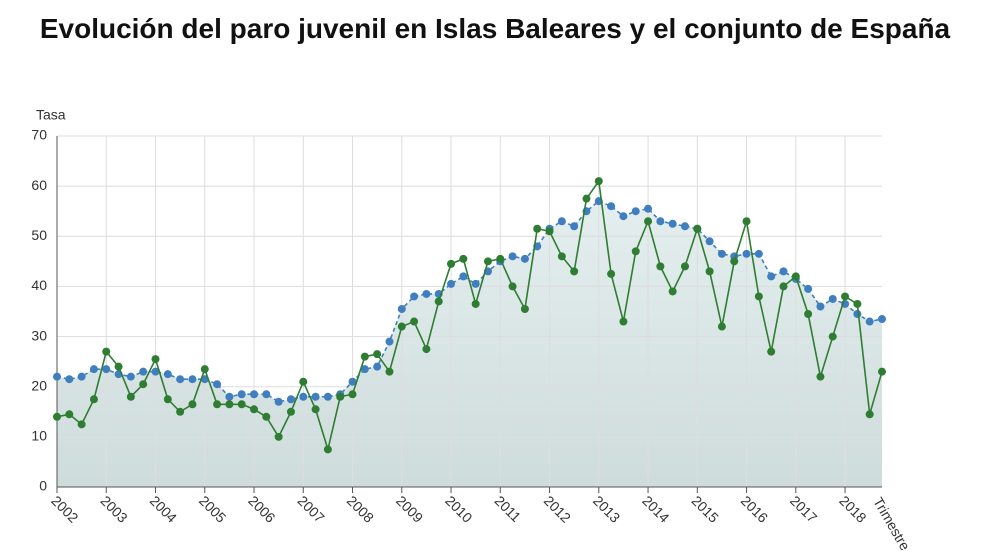 The width and height of the screenshot is (990, 556). Describe the element at coordinates (261, 508) in the screenshot. I see `x-tick-label: 2006` at that location.